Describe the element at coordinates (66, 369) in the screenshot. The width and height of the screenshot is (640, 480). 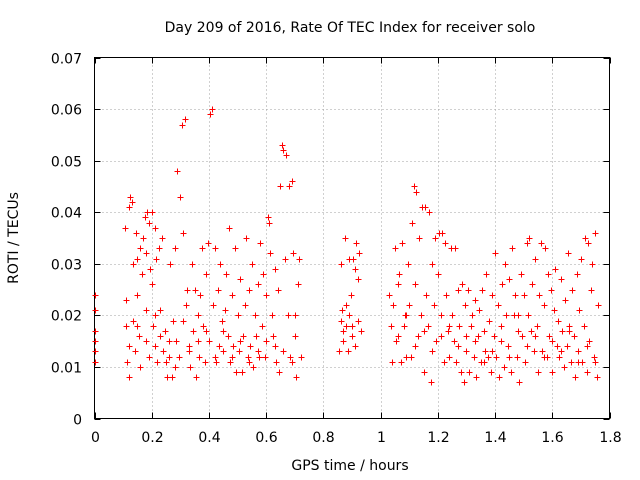
I see `y-tick-label: 0.01` at that location.